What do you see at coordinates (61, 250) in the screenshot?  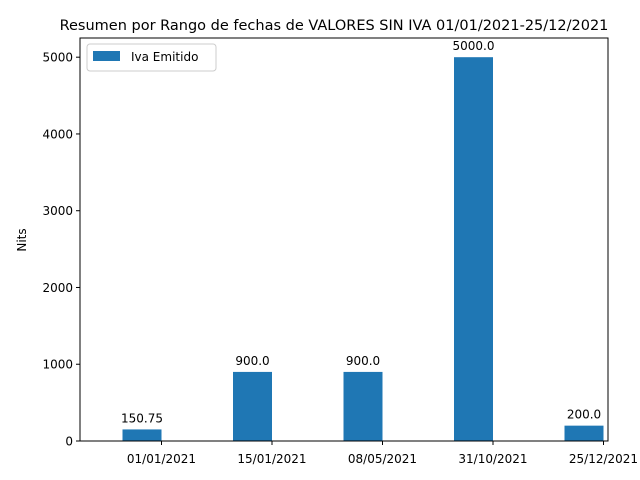 I see `y-ticks-group: 0 1000 2000 3000 4000 5000` at bounding box center [61, 250].